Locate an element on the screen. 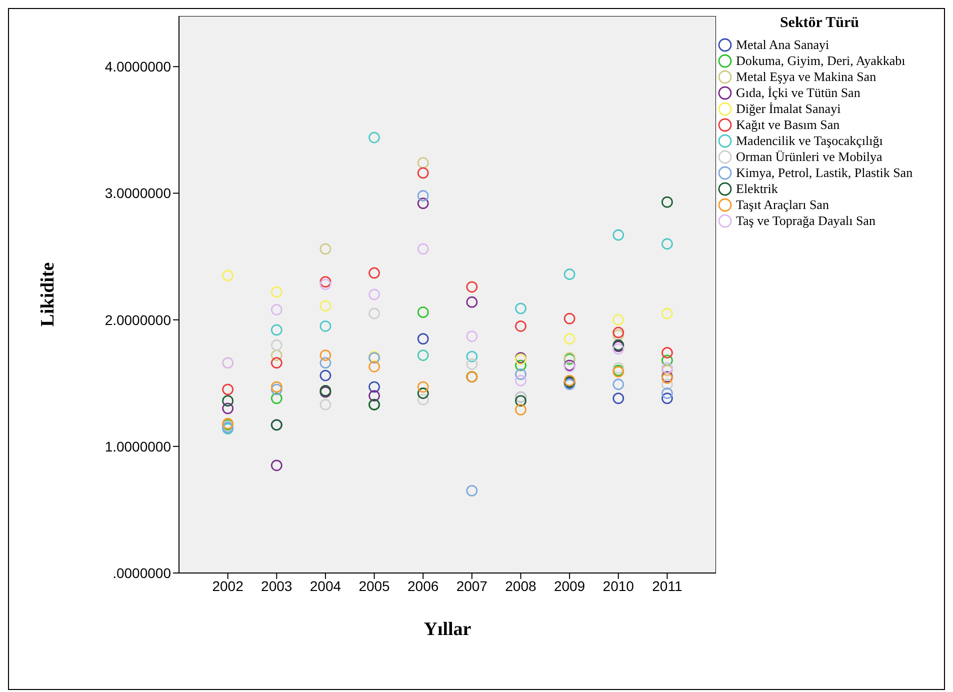  x-tick-label: 2007 is located at coordinates (472, 586).